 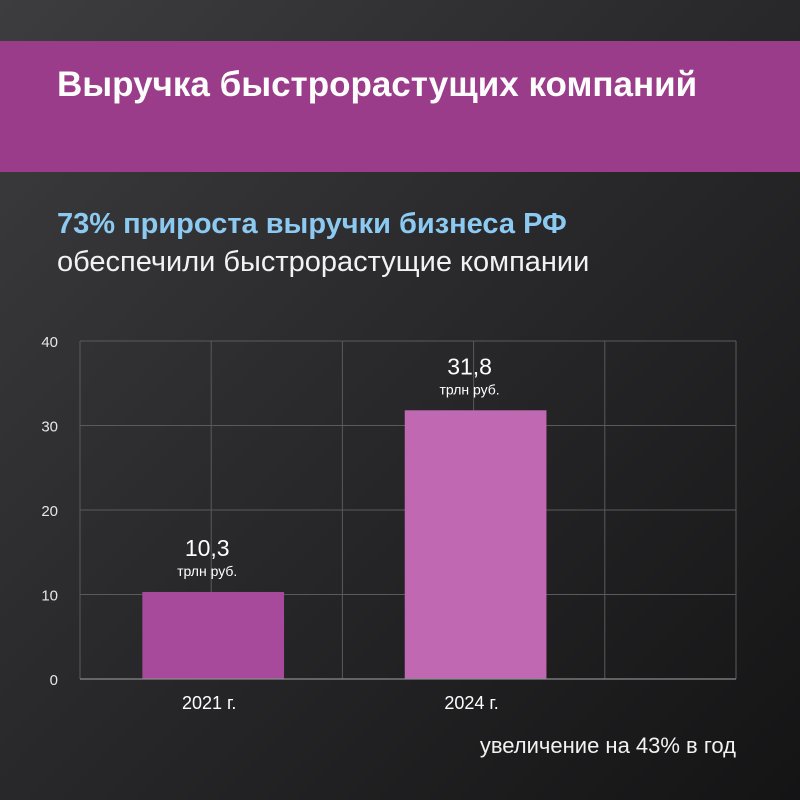 What do you see at coordinates (49, 427) in the screenshot?
I see `y-tick-label: 30` at bounding box center [49, 427].